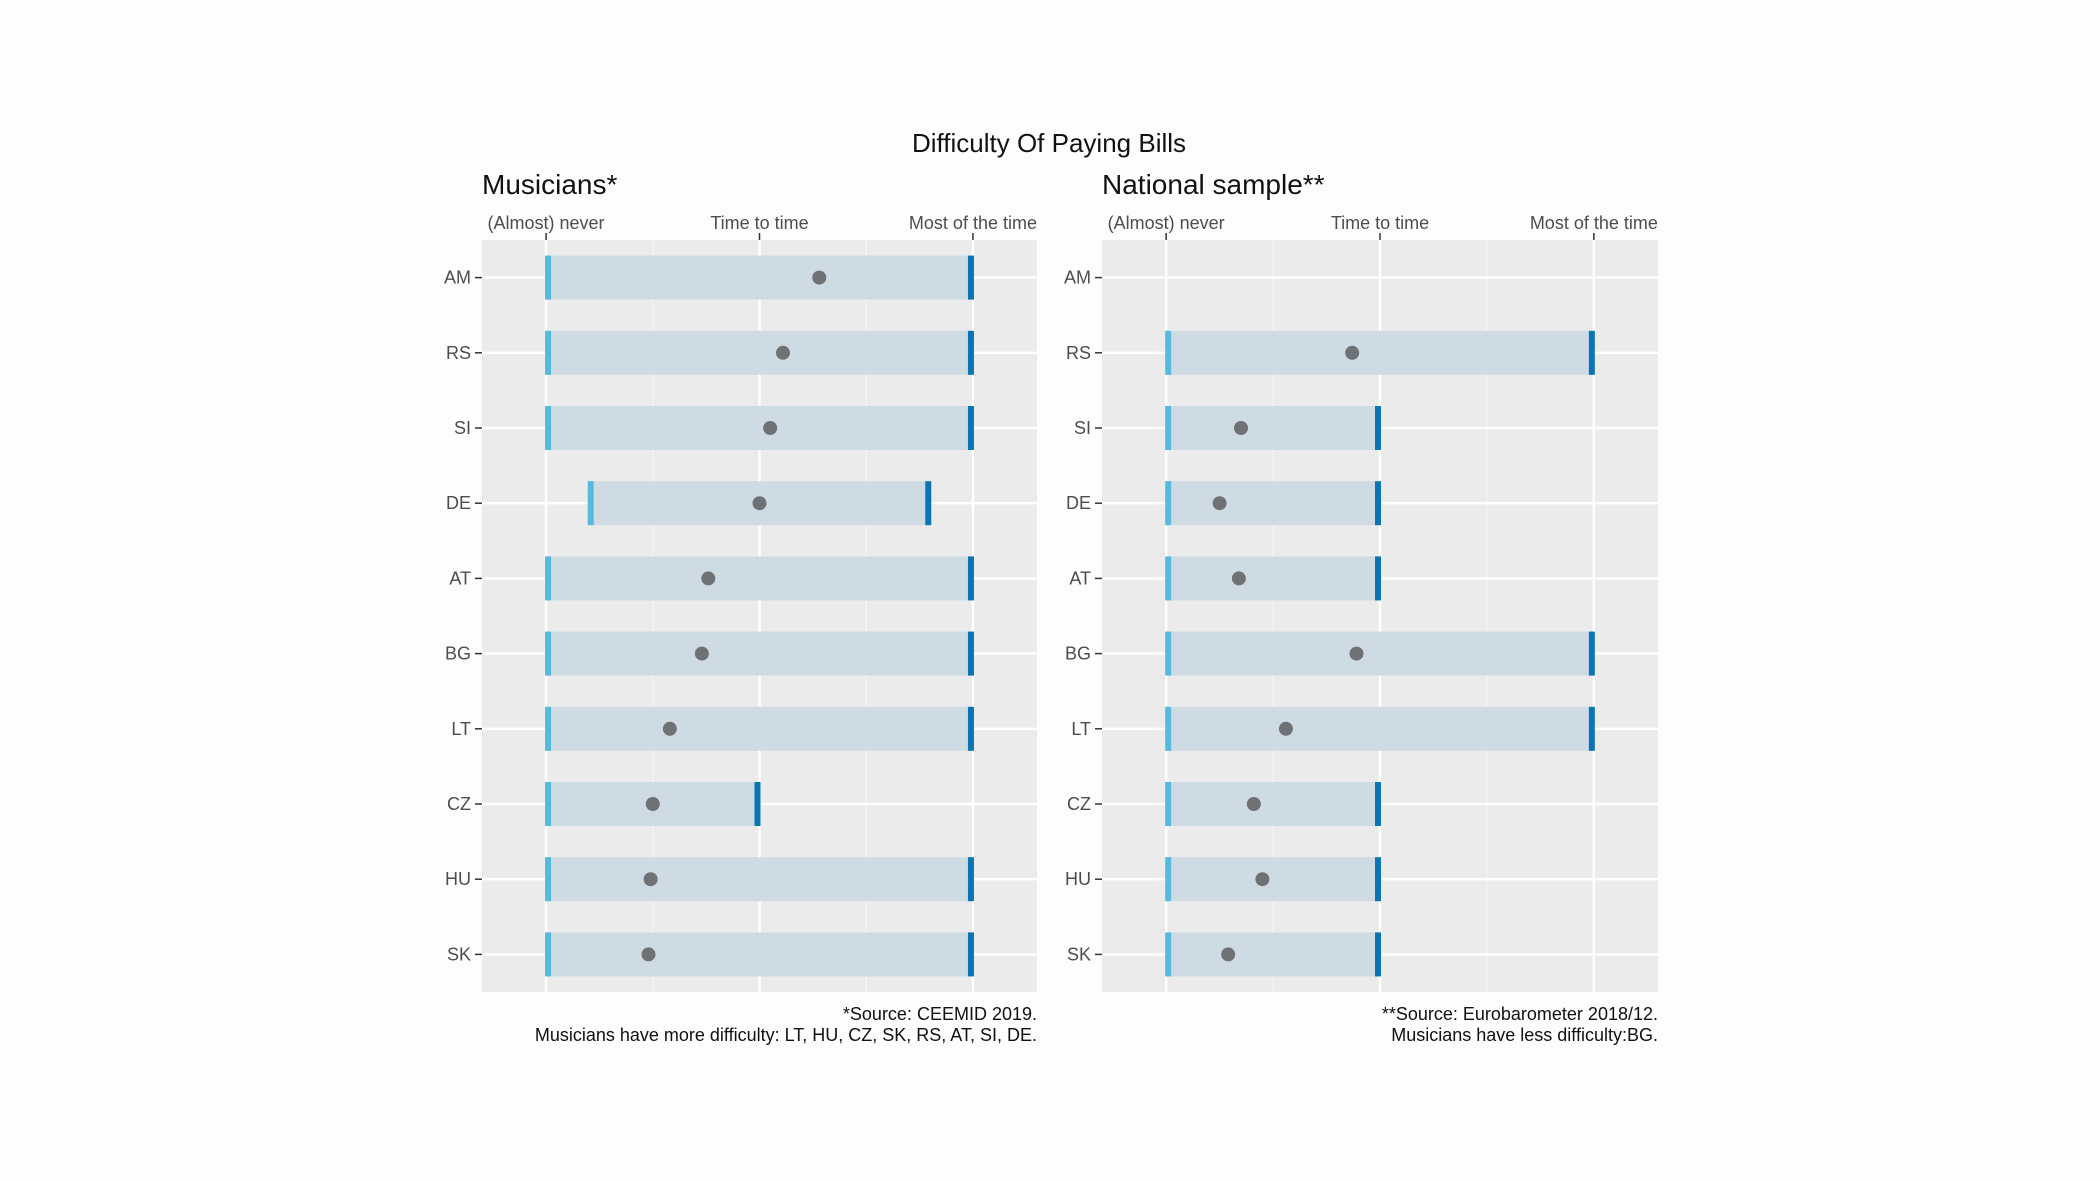 The width and height of the screenshot is (2100, 1181). What do you see at coordinates (1049, 143) in the screenshot?
I see `figure-title: Difficulty Of Paying Bills` at bounding box center [1049, 143].